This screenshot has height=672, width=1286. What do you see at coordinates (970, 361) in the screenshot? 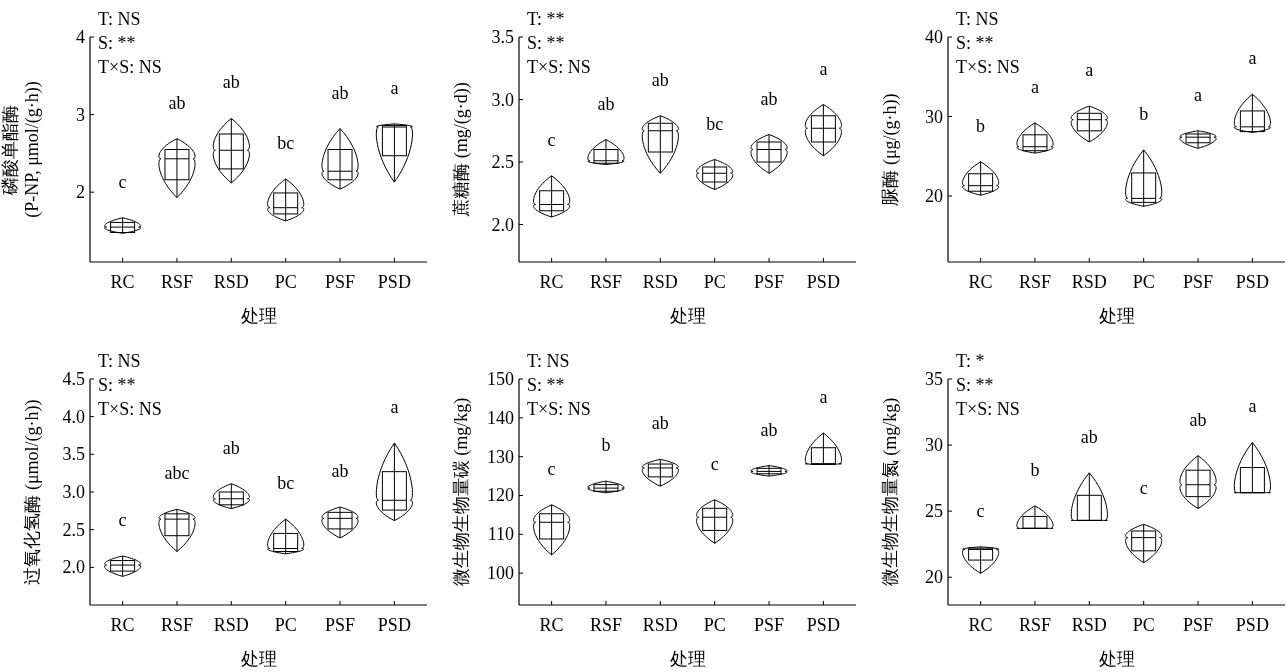
I see `text: T: *` at bounding box center [970, 361].